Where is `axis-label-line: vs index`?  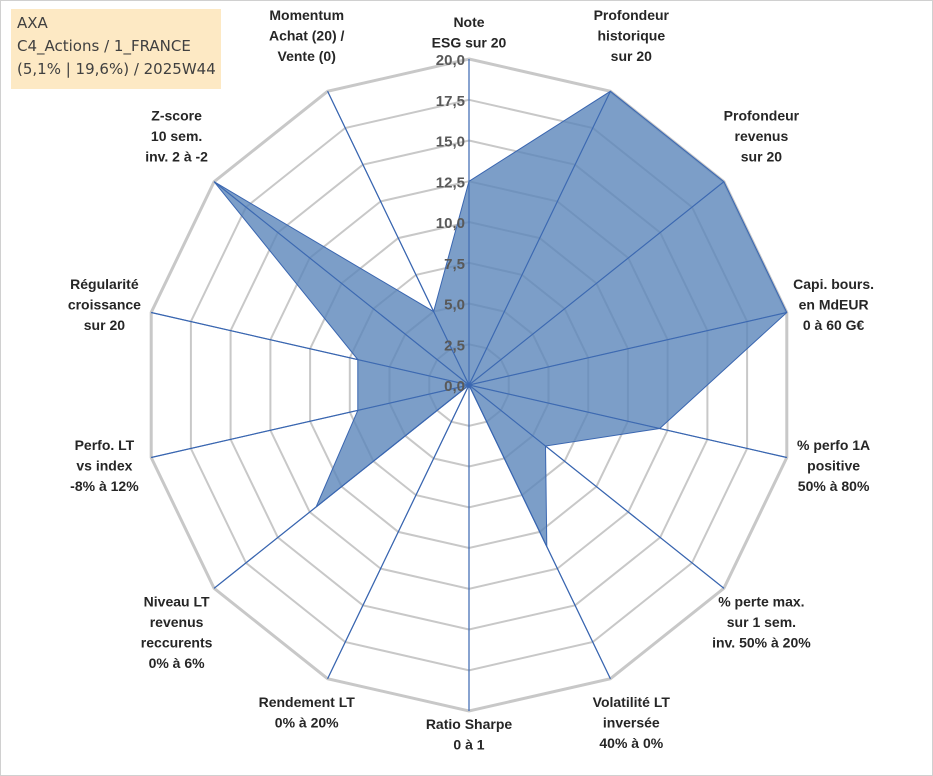
axis-label-line: vs index is located at coordinates (104, 466).